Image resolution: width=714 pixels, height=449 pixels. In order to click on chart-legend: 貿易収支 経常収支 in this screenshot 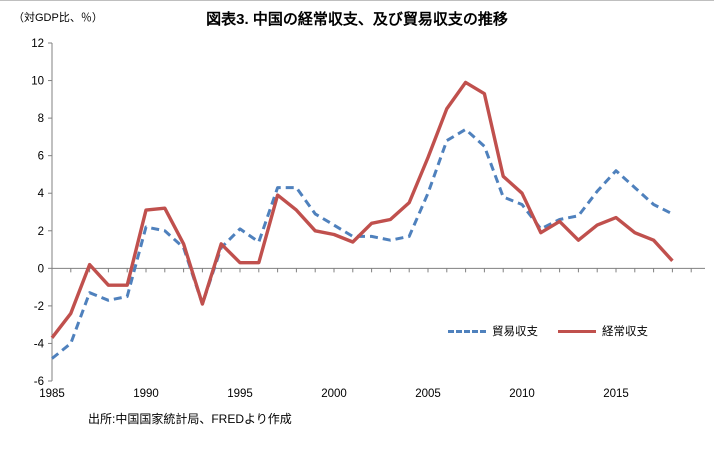, I will do `click(548, 331)`.